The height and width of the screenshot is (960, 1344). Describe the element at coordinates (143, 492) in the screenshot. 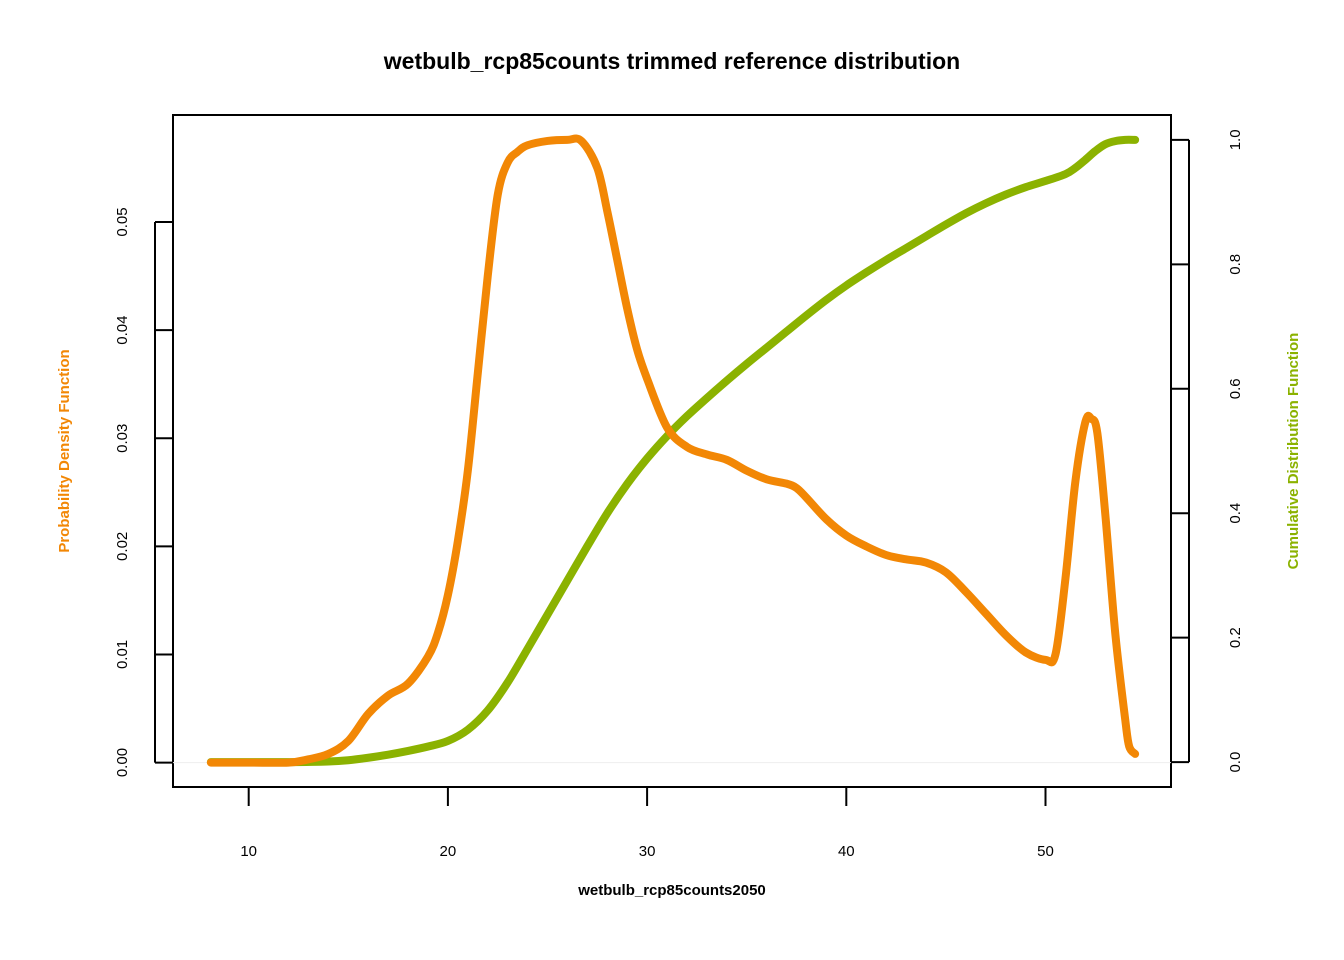

I see `y-left-axis: 0.00 0.01 0.02 0.03 0.04 0.05` at that location.